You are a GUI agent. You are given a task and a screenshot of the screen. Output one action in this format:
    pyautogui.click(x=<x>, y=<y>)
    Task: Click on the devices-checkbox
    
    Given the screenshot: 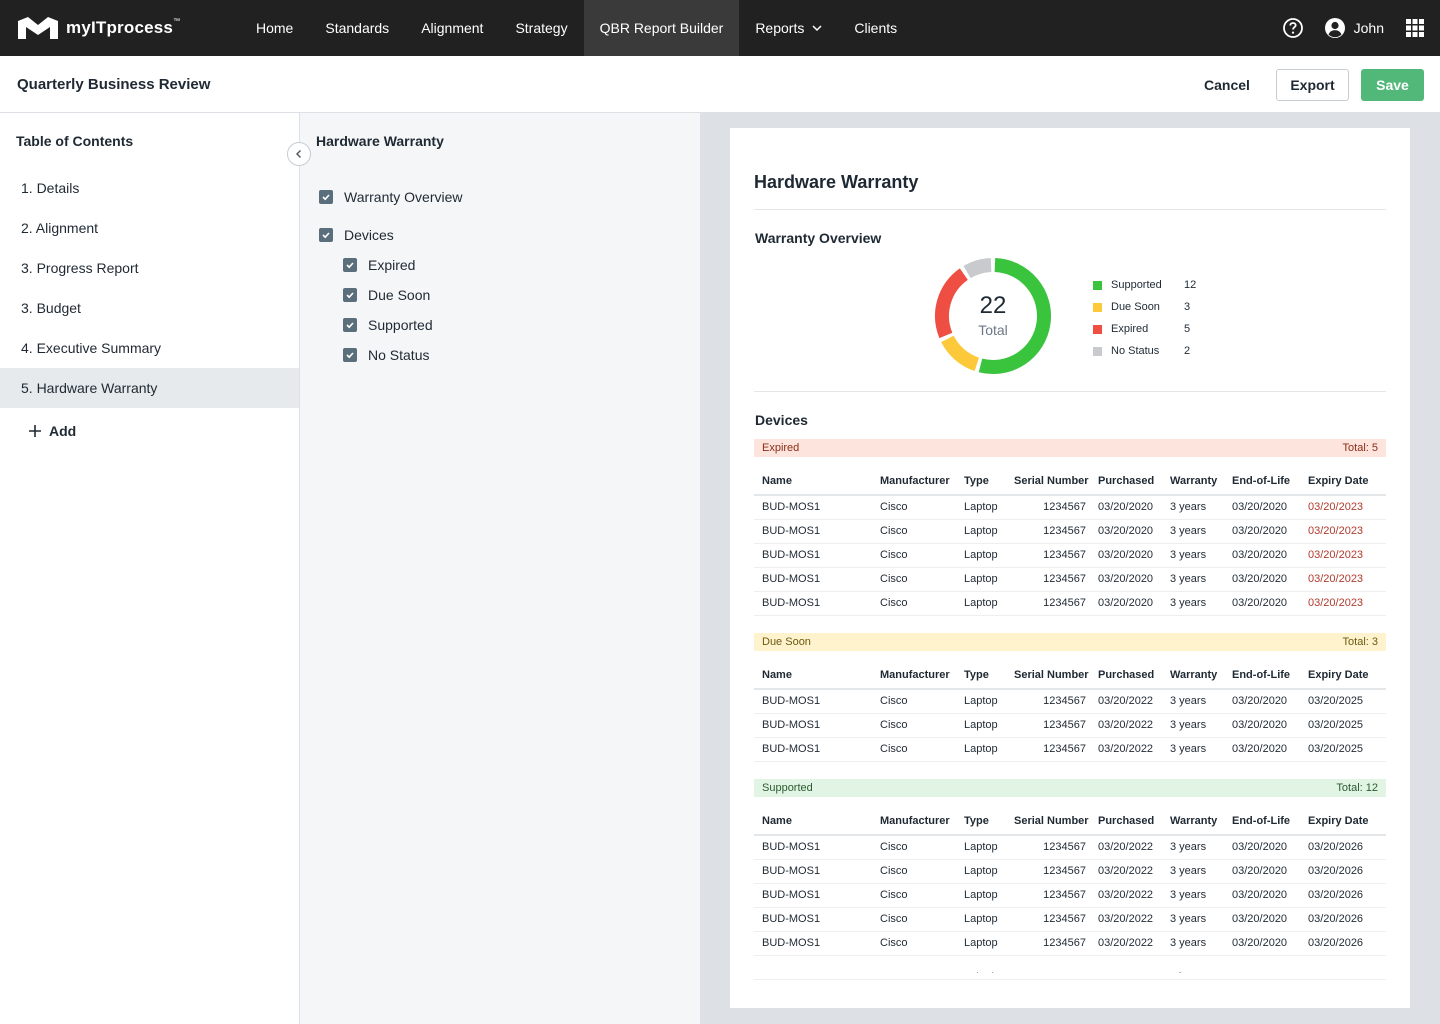 What is the action you would take?
    pyautogui.click(x=326, y=235)
    